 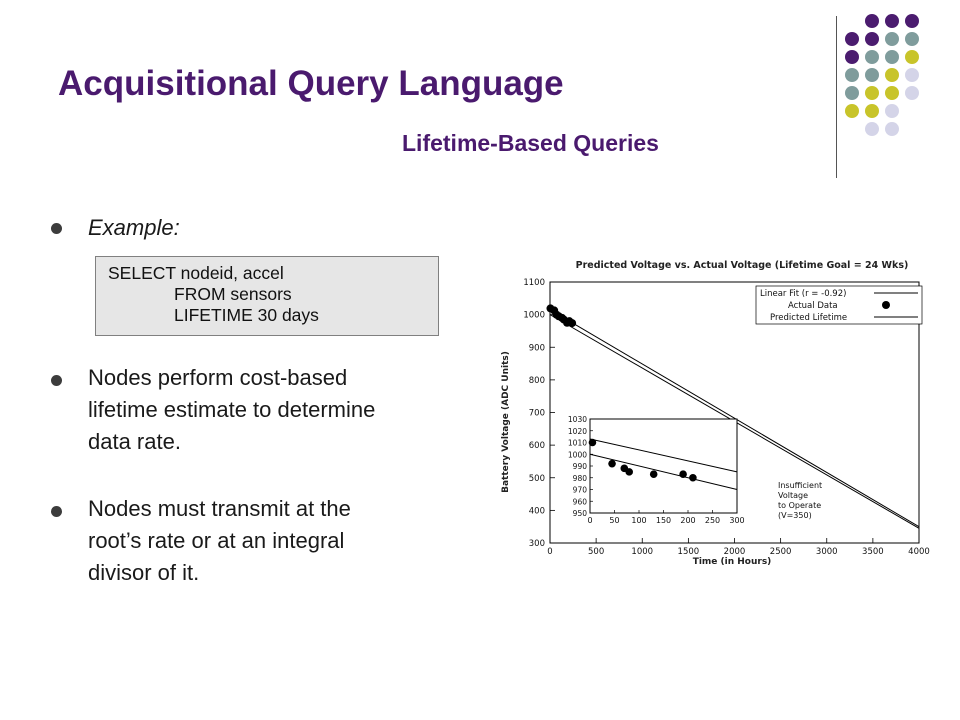 I want to click on inset-y-tick-label: 1030, so click(x=577, y=419).